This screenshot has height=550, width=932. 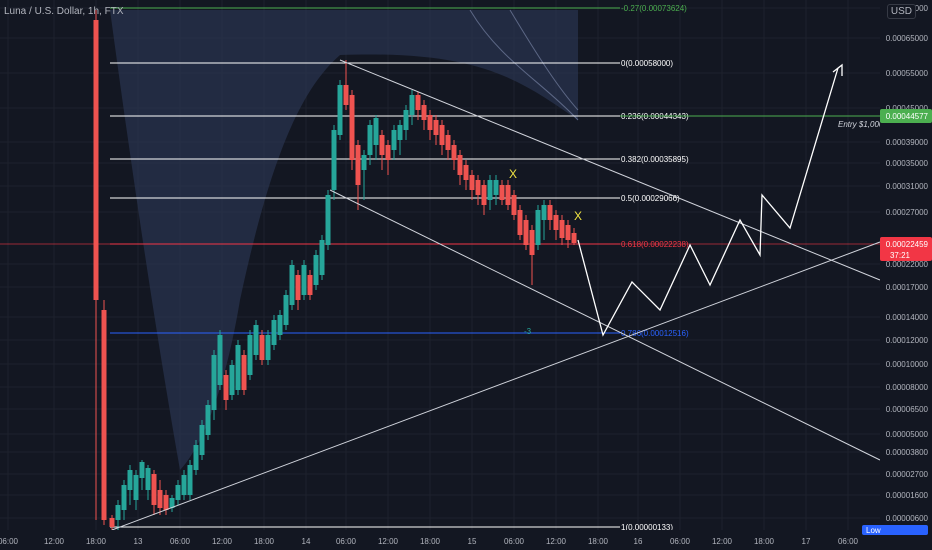 I want to click on price-tick: 0.00010000, so click(x=907, y=364).